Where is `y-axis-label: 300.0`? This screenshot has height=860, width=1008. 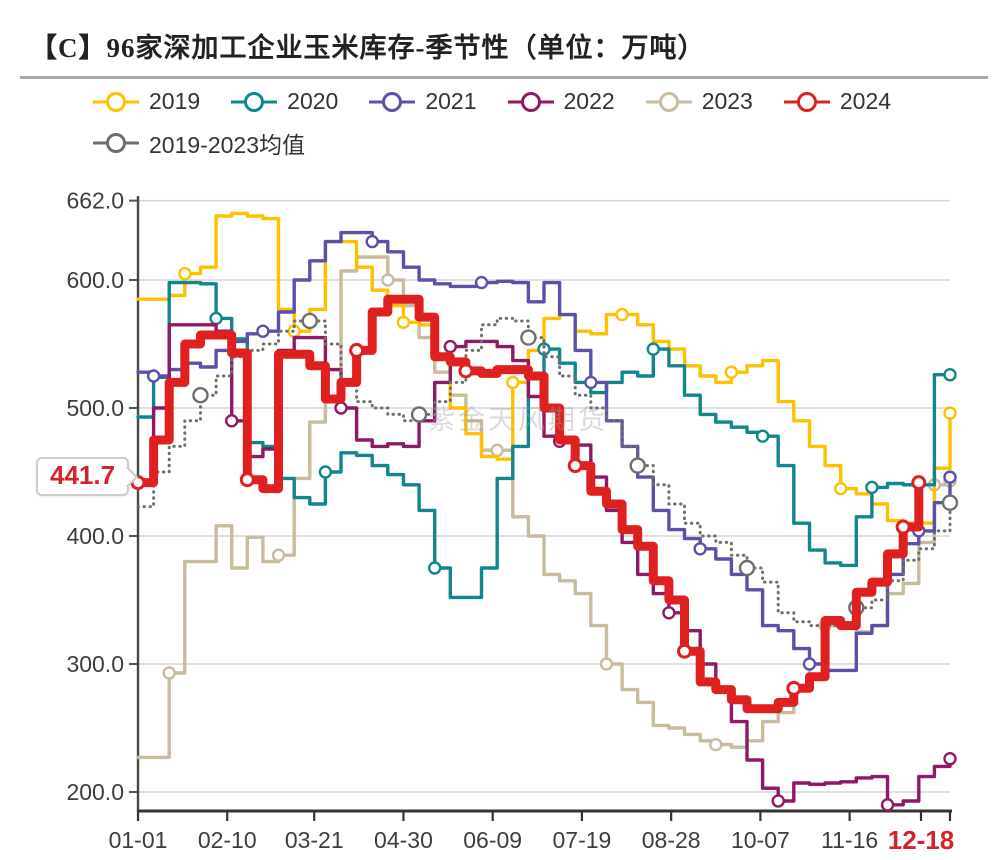
y-axis-label: 300.0 is located at coordinates (95, 664).